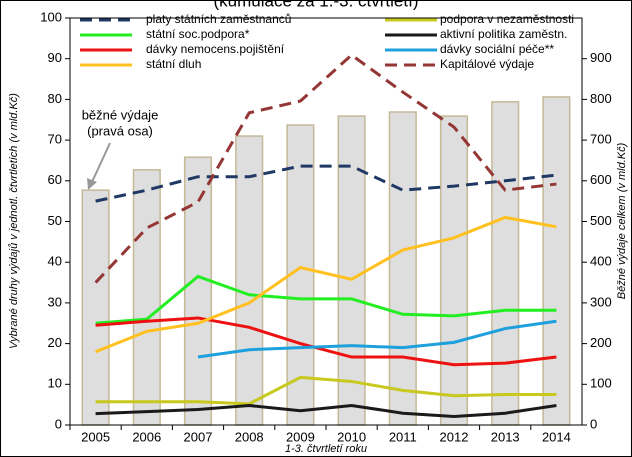 This screenshot has height=457, width=632. Describe the element at coordinates (101, 162) in the screenshot. I see `annotation-arrow` at that location.